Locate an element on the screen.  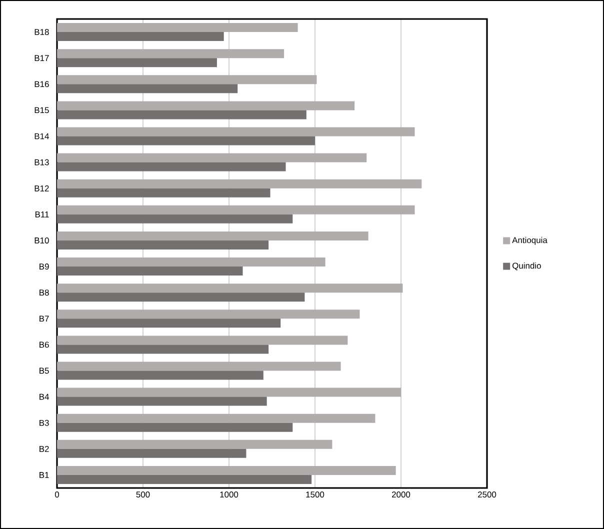
y-tick-label: B4 is located at coordinates (44, 397).